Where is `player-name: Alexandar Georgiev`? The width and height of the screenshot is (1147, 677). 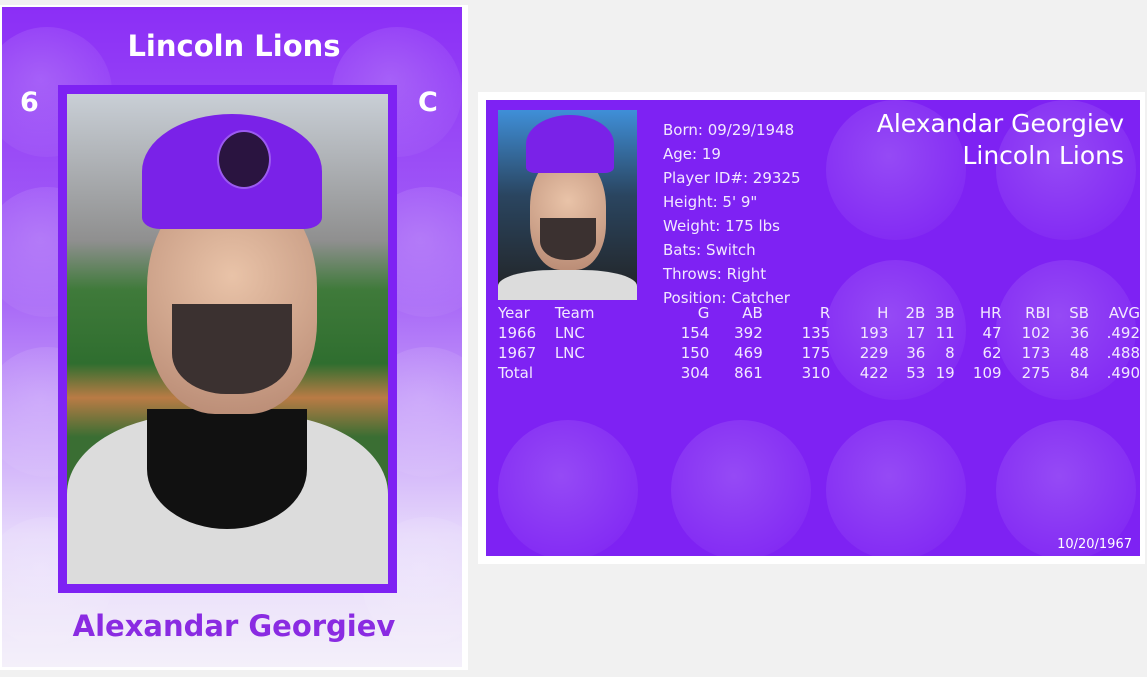 player-name: Alexandar Georgiev is located at coordinates (234, 626).